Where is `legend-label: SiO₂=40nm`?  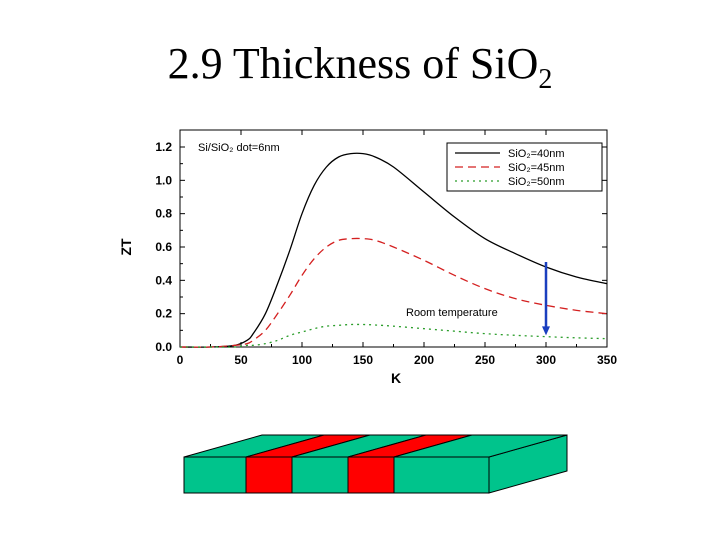
legend-label: SiO₂=40nm is located at coordinates (536, 154).